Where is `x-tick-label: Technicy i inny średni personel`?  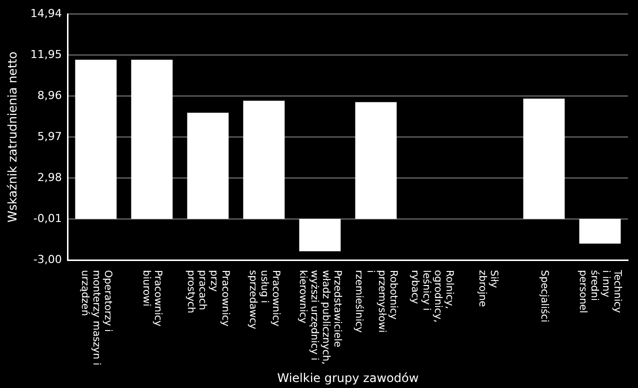
x-tick-label: Technicy i inny średni personel is located at coordinates (600, 291).